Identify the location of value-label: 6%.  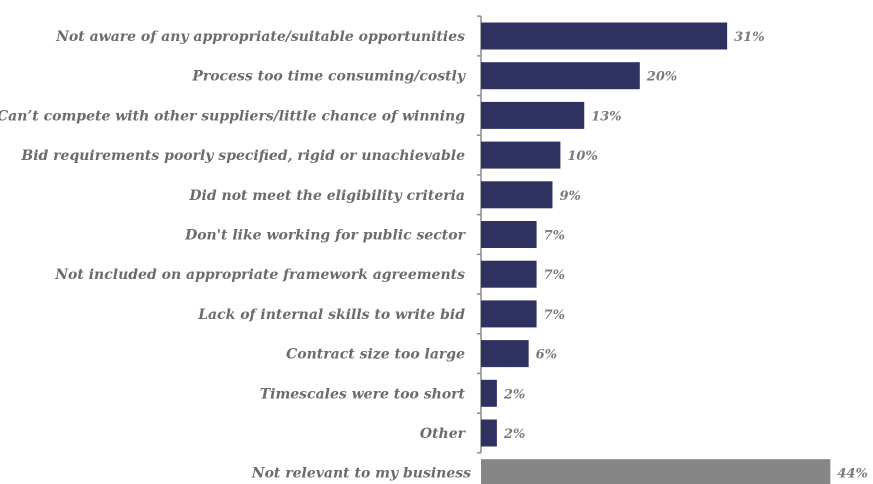
(546, 355).